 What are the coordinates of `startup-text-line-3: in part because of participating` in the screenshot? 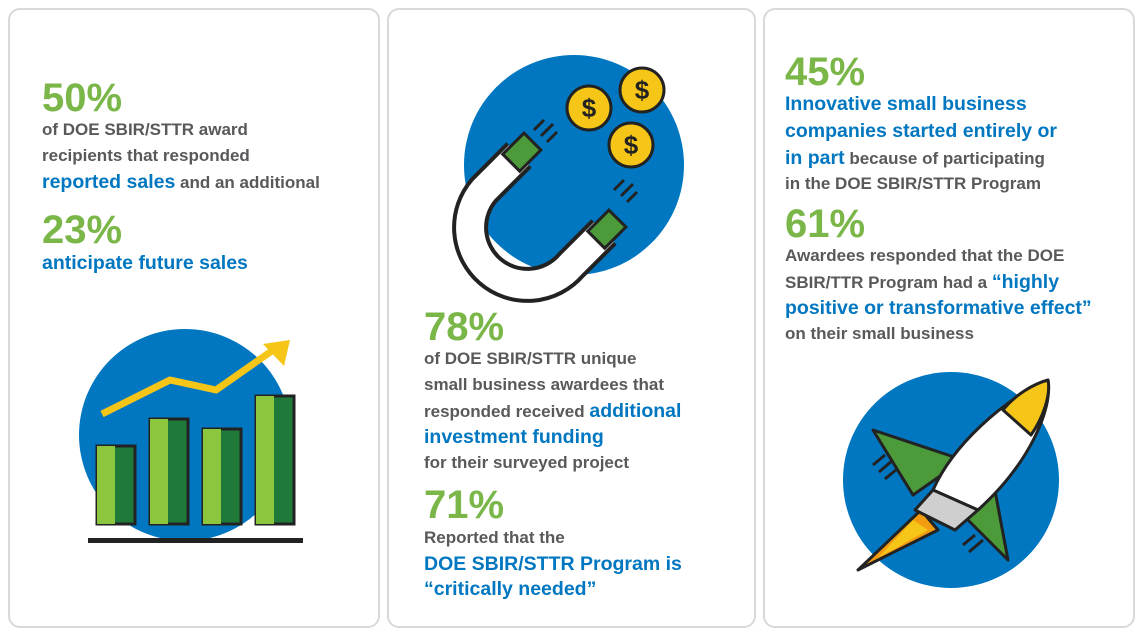 It's located at (915, 158).